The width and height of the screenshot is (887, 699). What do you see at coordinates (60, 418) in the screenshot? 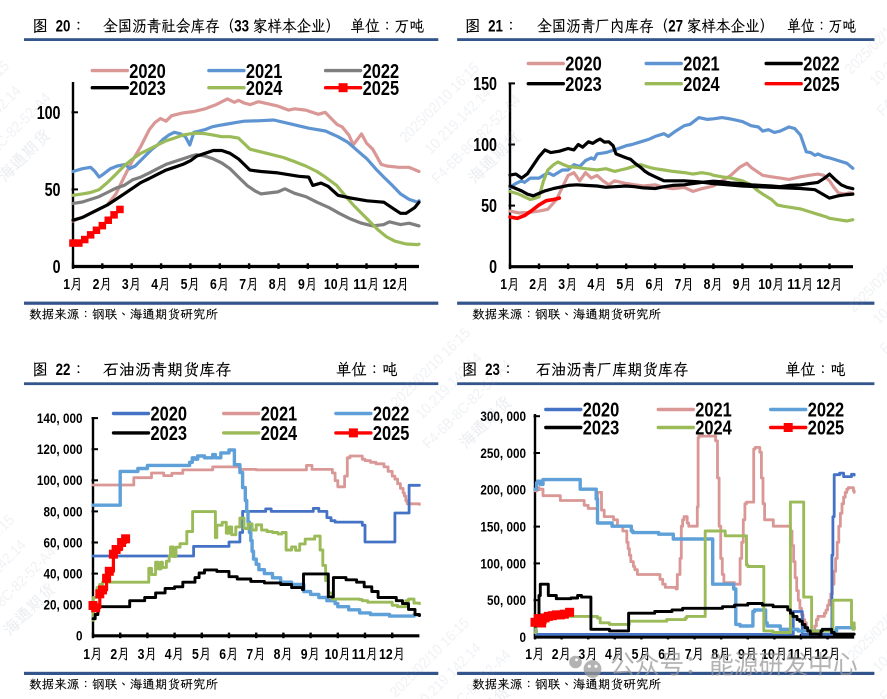
I see `svg-text: 140, 000` at bounding box center [60, 418].